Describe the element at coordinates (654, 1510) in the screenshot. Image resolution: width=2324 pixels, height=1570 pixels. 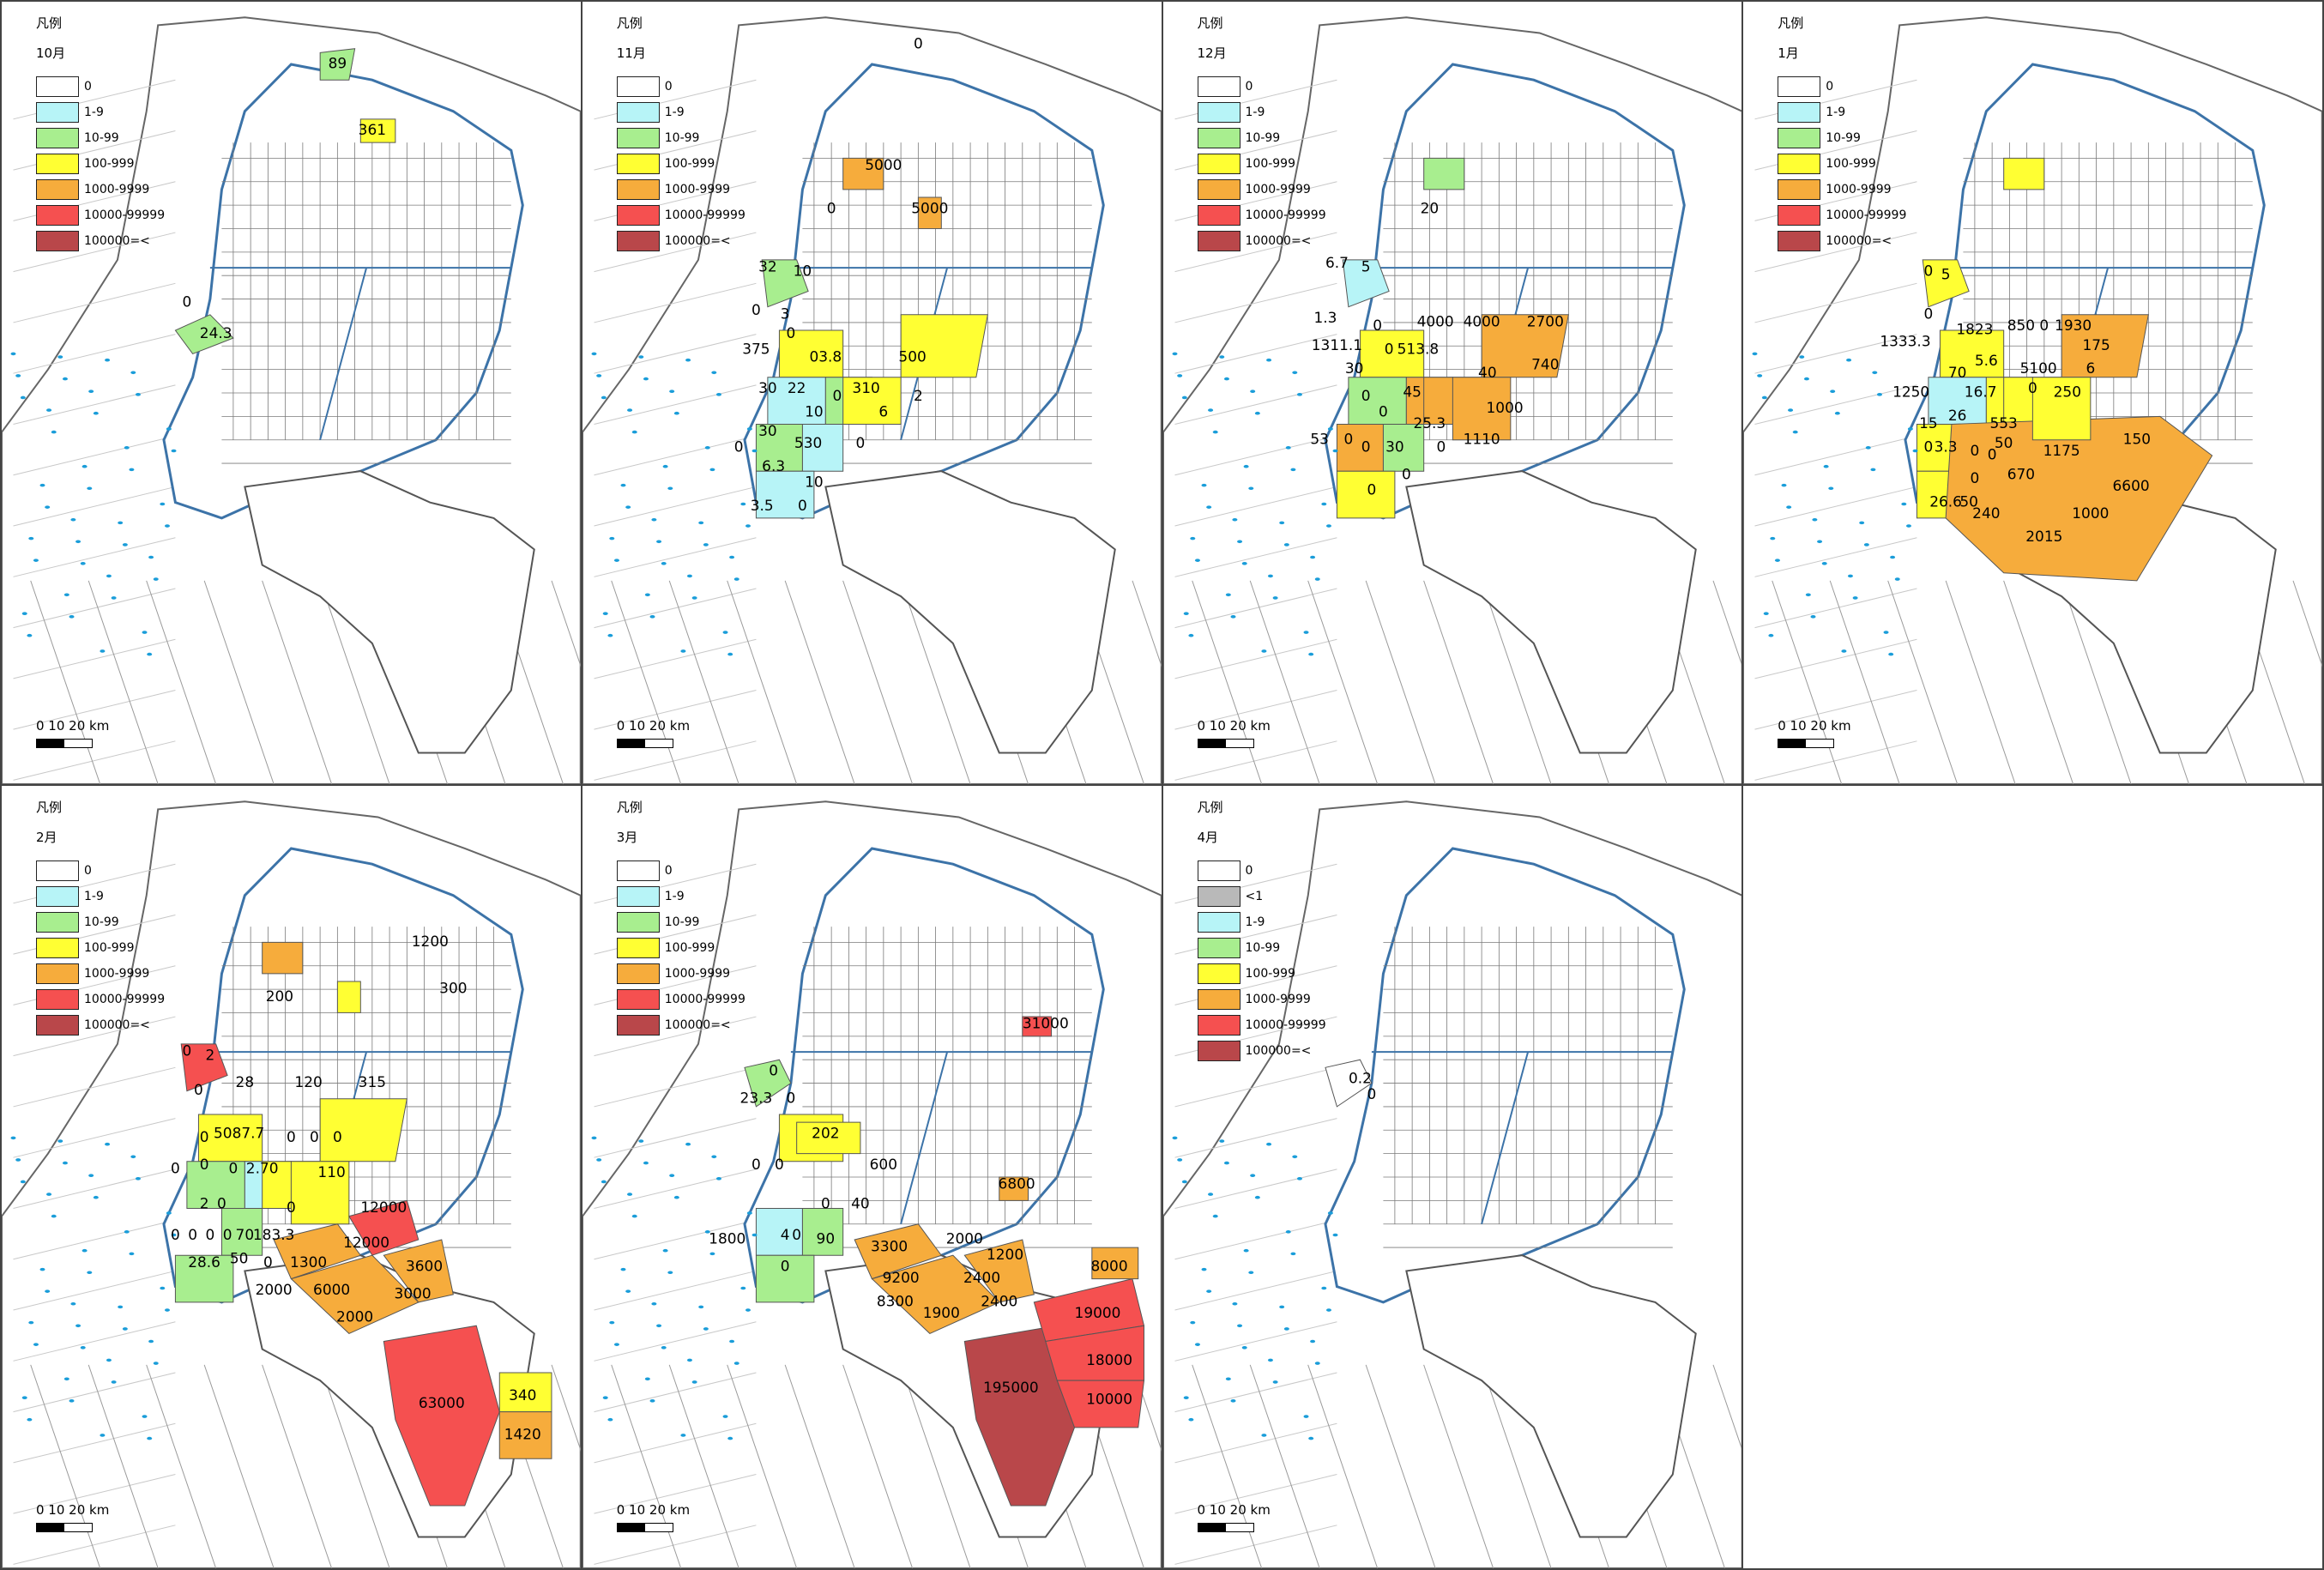
I see `scale-label: 0 10 20 km` at that location.